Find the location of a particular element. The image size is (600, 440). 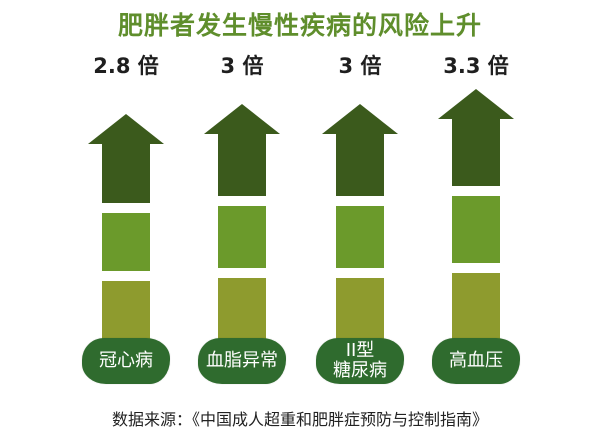

value-label: 3.3 倍 is located at coordinates (476, 66).